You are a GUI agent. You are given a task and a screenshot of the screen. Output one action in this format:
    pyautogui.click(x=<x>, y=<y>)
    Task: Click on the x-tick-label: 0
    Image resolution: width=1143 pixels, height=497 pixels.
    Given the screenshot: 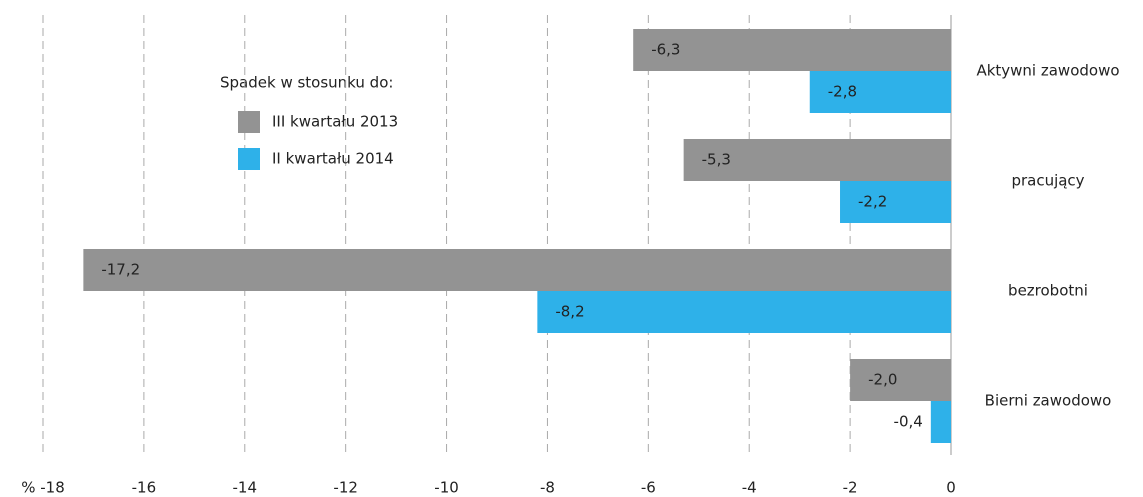 What is the action you would take?
    pyautogui.click(x=951, y=488)
    